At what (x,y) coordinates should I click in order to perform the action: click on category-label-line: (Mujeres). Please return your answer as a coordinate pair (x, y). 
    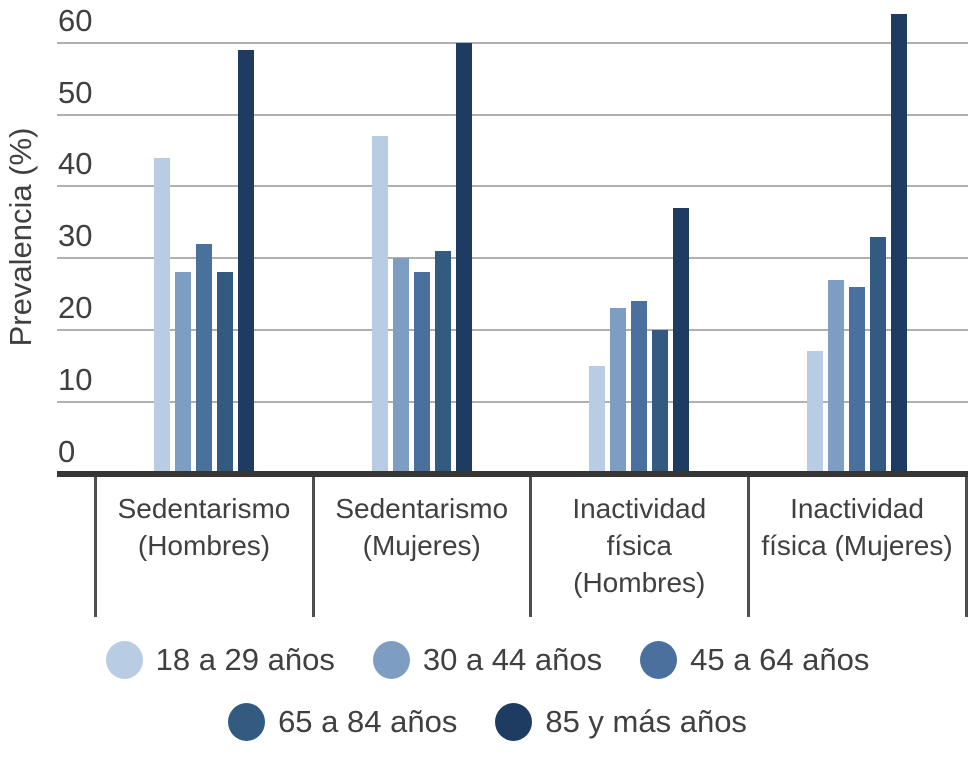
    Looking at the image, I should click on (421, 545).